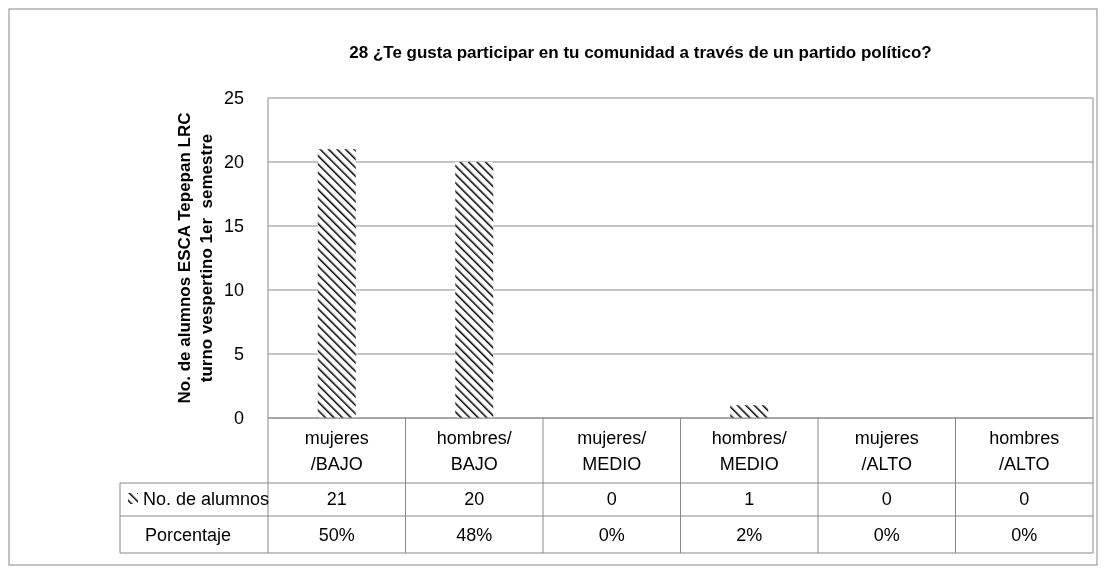 The width and height of the screenshot is (1112, 581). What do you see at coordinates (749, 535) in the screenshot?
I see `text: 2%` at bounding box center [749, 535].